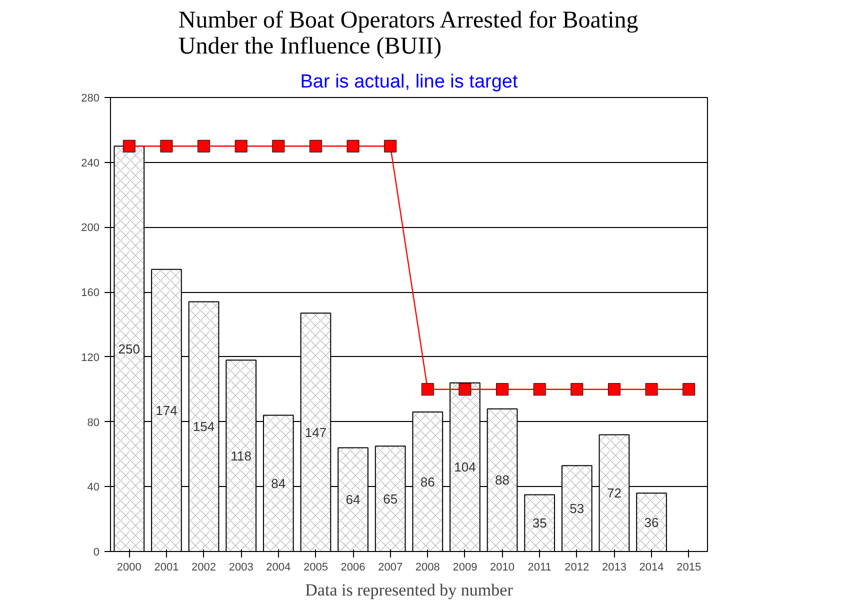 The height and width of the screenshot is (604, 847). I want to click on x-tick-label: 2008, so click(427, 568).